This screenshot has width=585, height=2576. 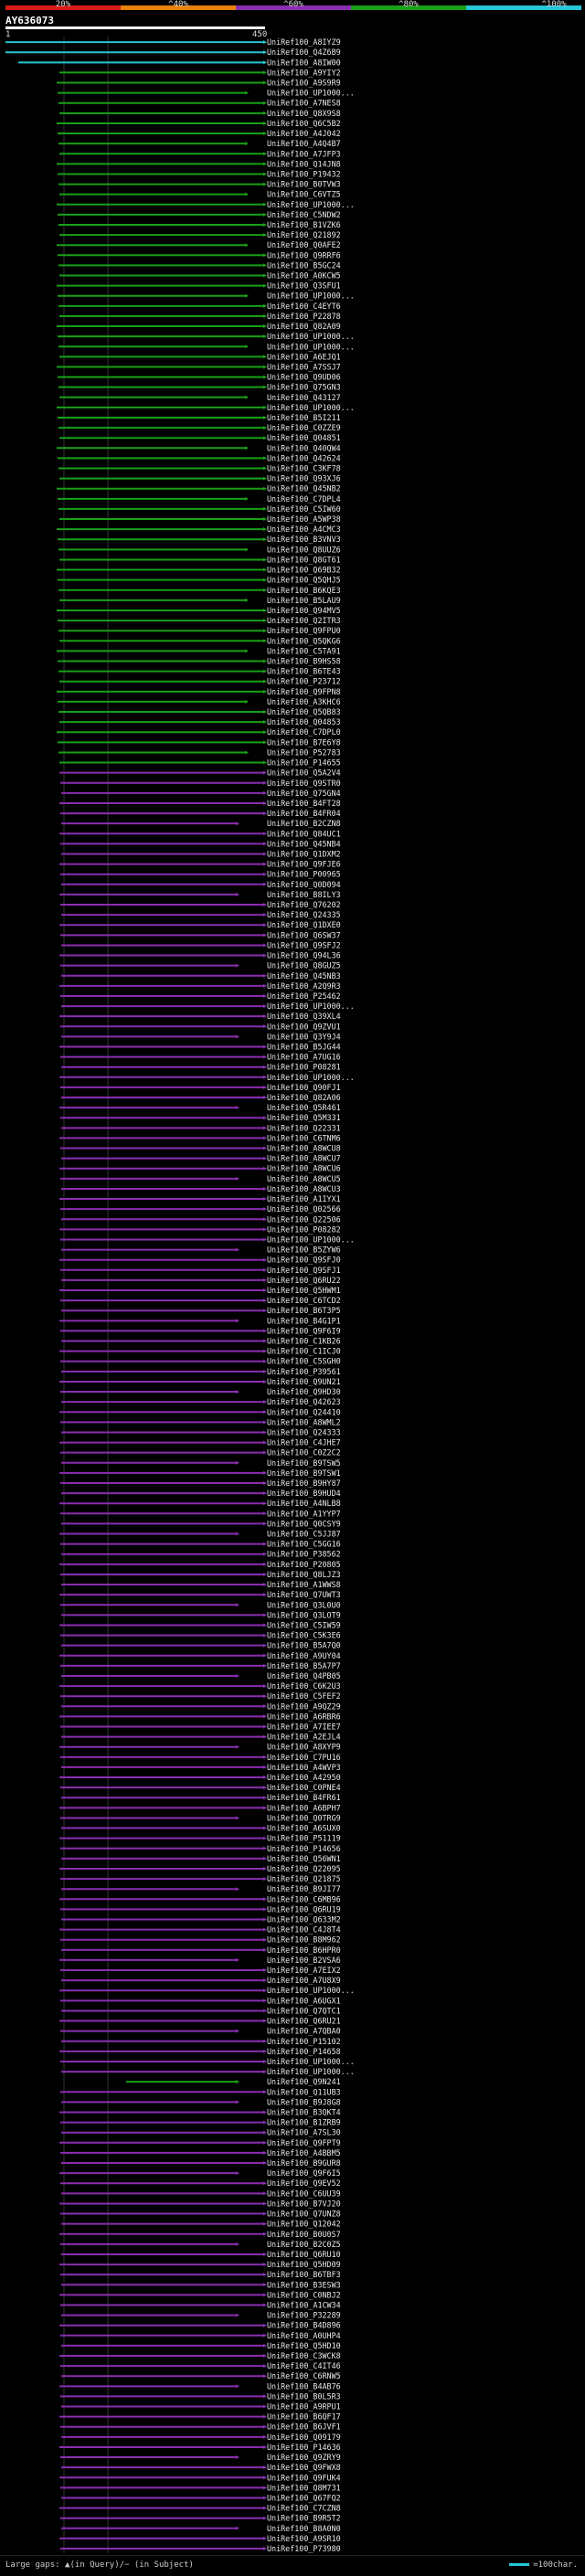 I want to click on hit-label: UniRef100_Q6RU10, so click(x=304, y=2254).